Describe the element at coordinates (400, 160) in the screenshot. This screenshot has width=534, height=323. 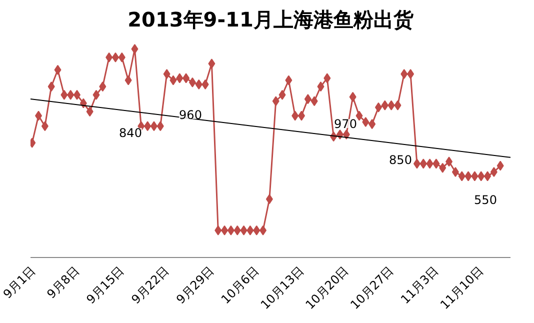
I see `annotation: 850` at that location.